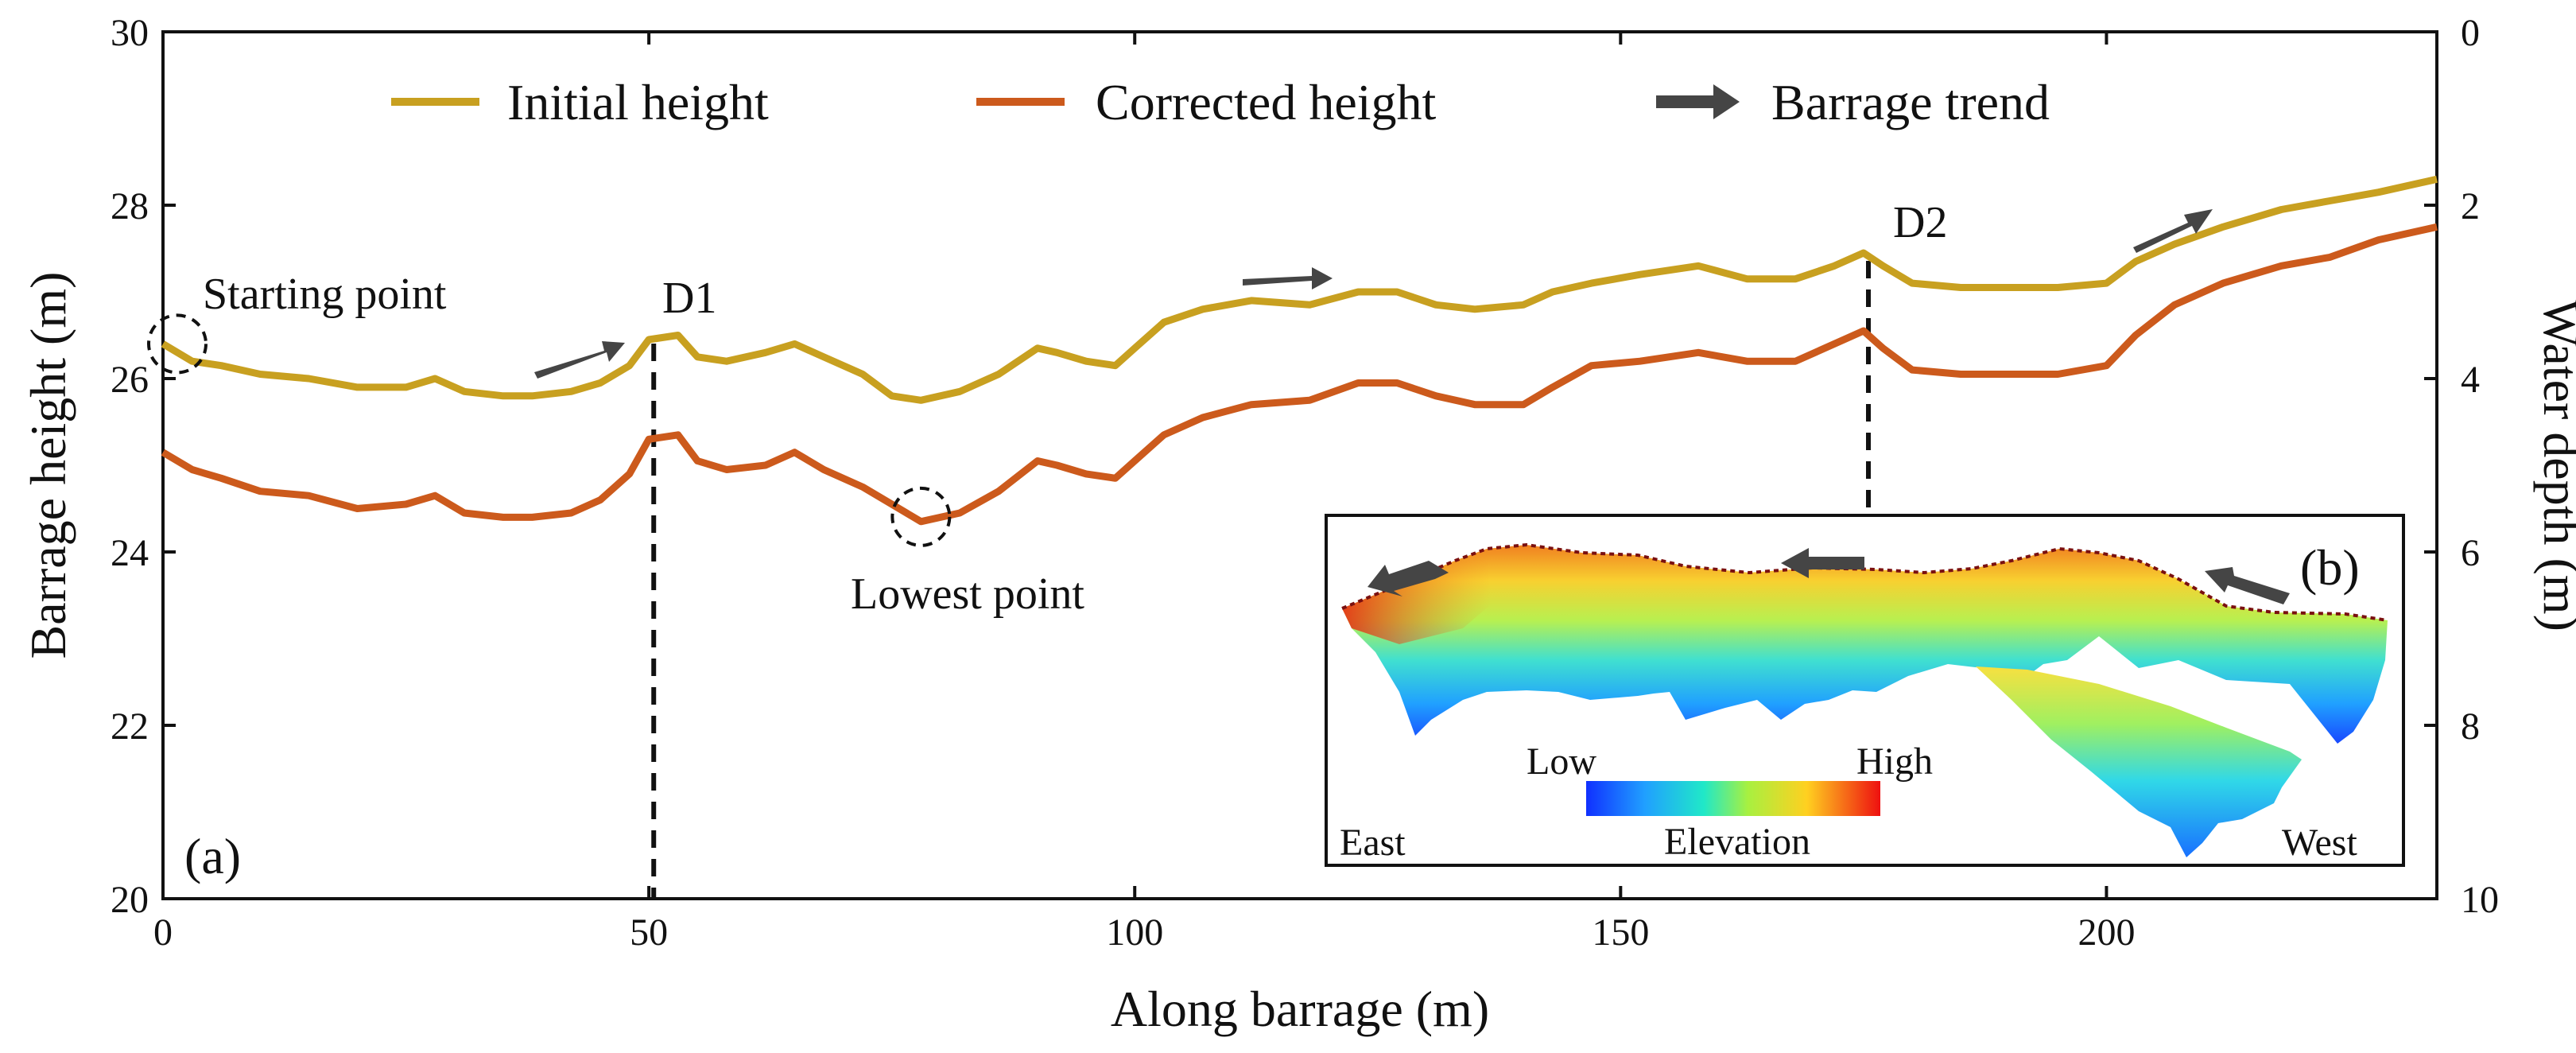  I want to click on inset-barrage-surface, so click(1865, 644).